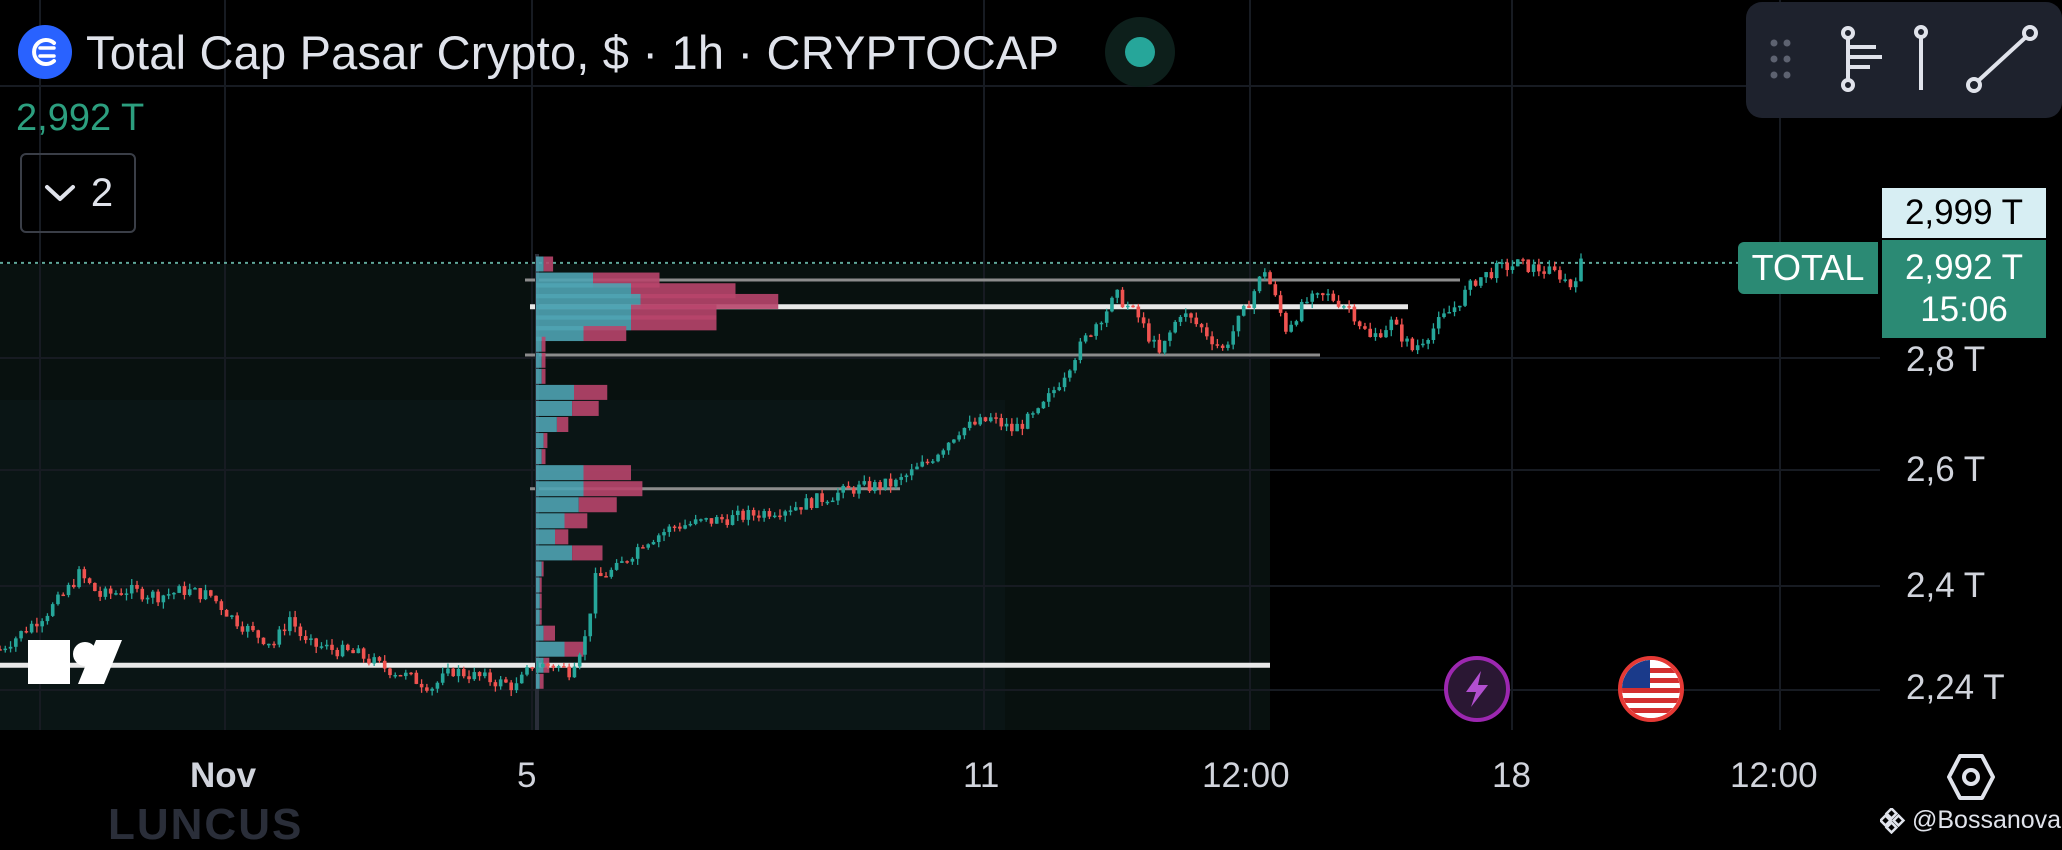  Describe the element at coordinates (2002, 59) in the screenshot. I see `trend-line-tool-icon` at that location.